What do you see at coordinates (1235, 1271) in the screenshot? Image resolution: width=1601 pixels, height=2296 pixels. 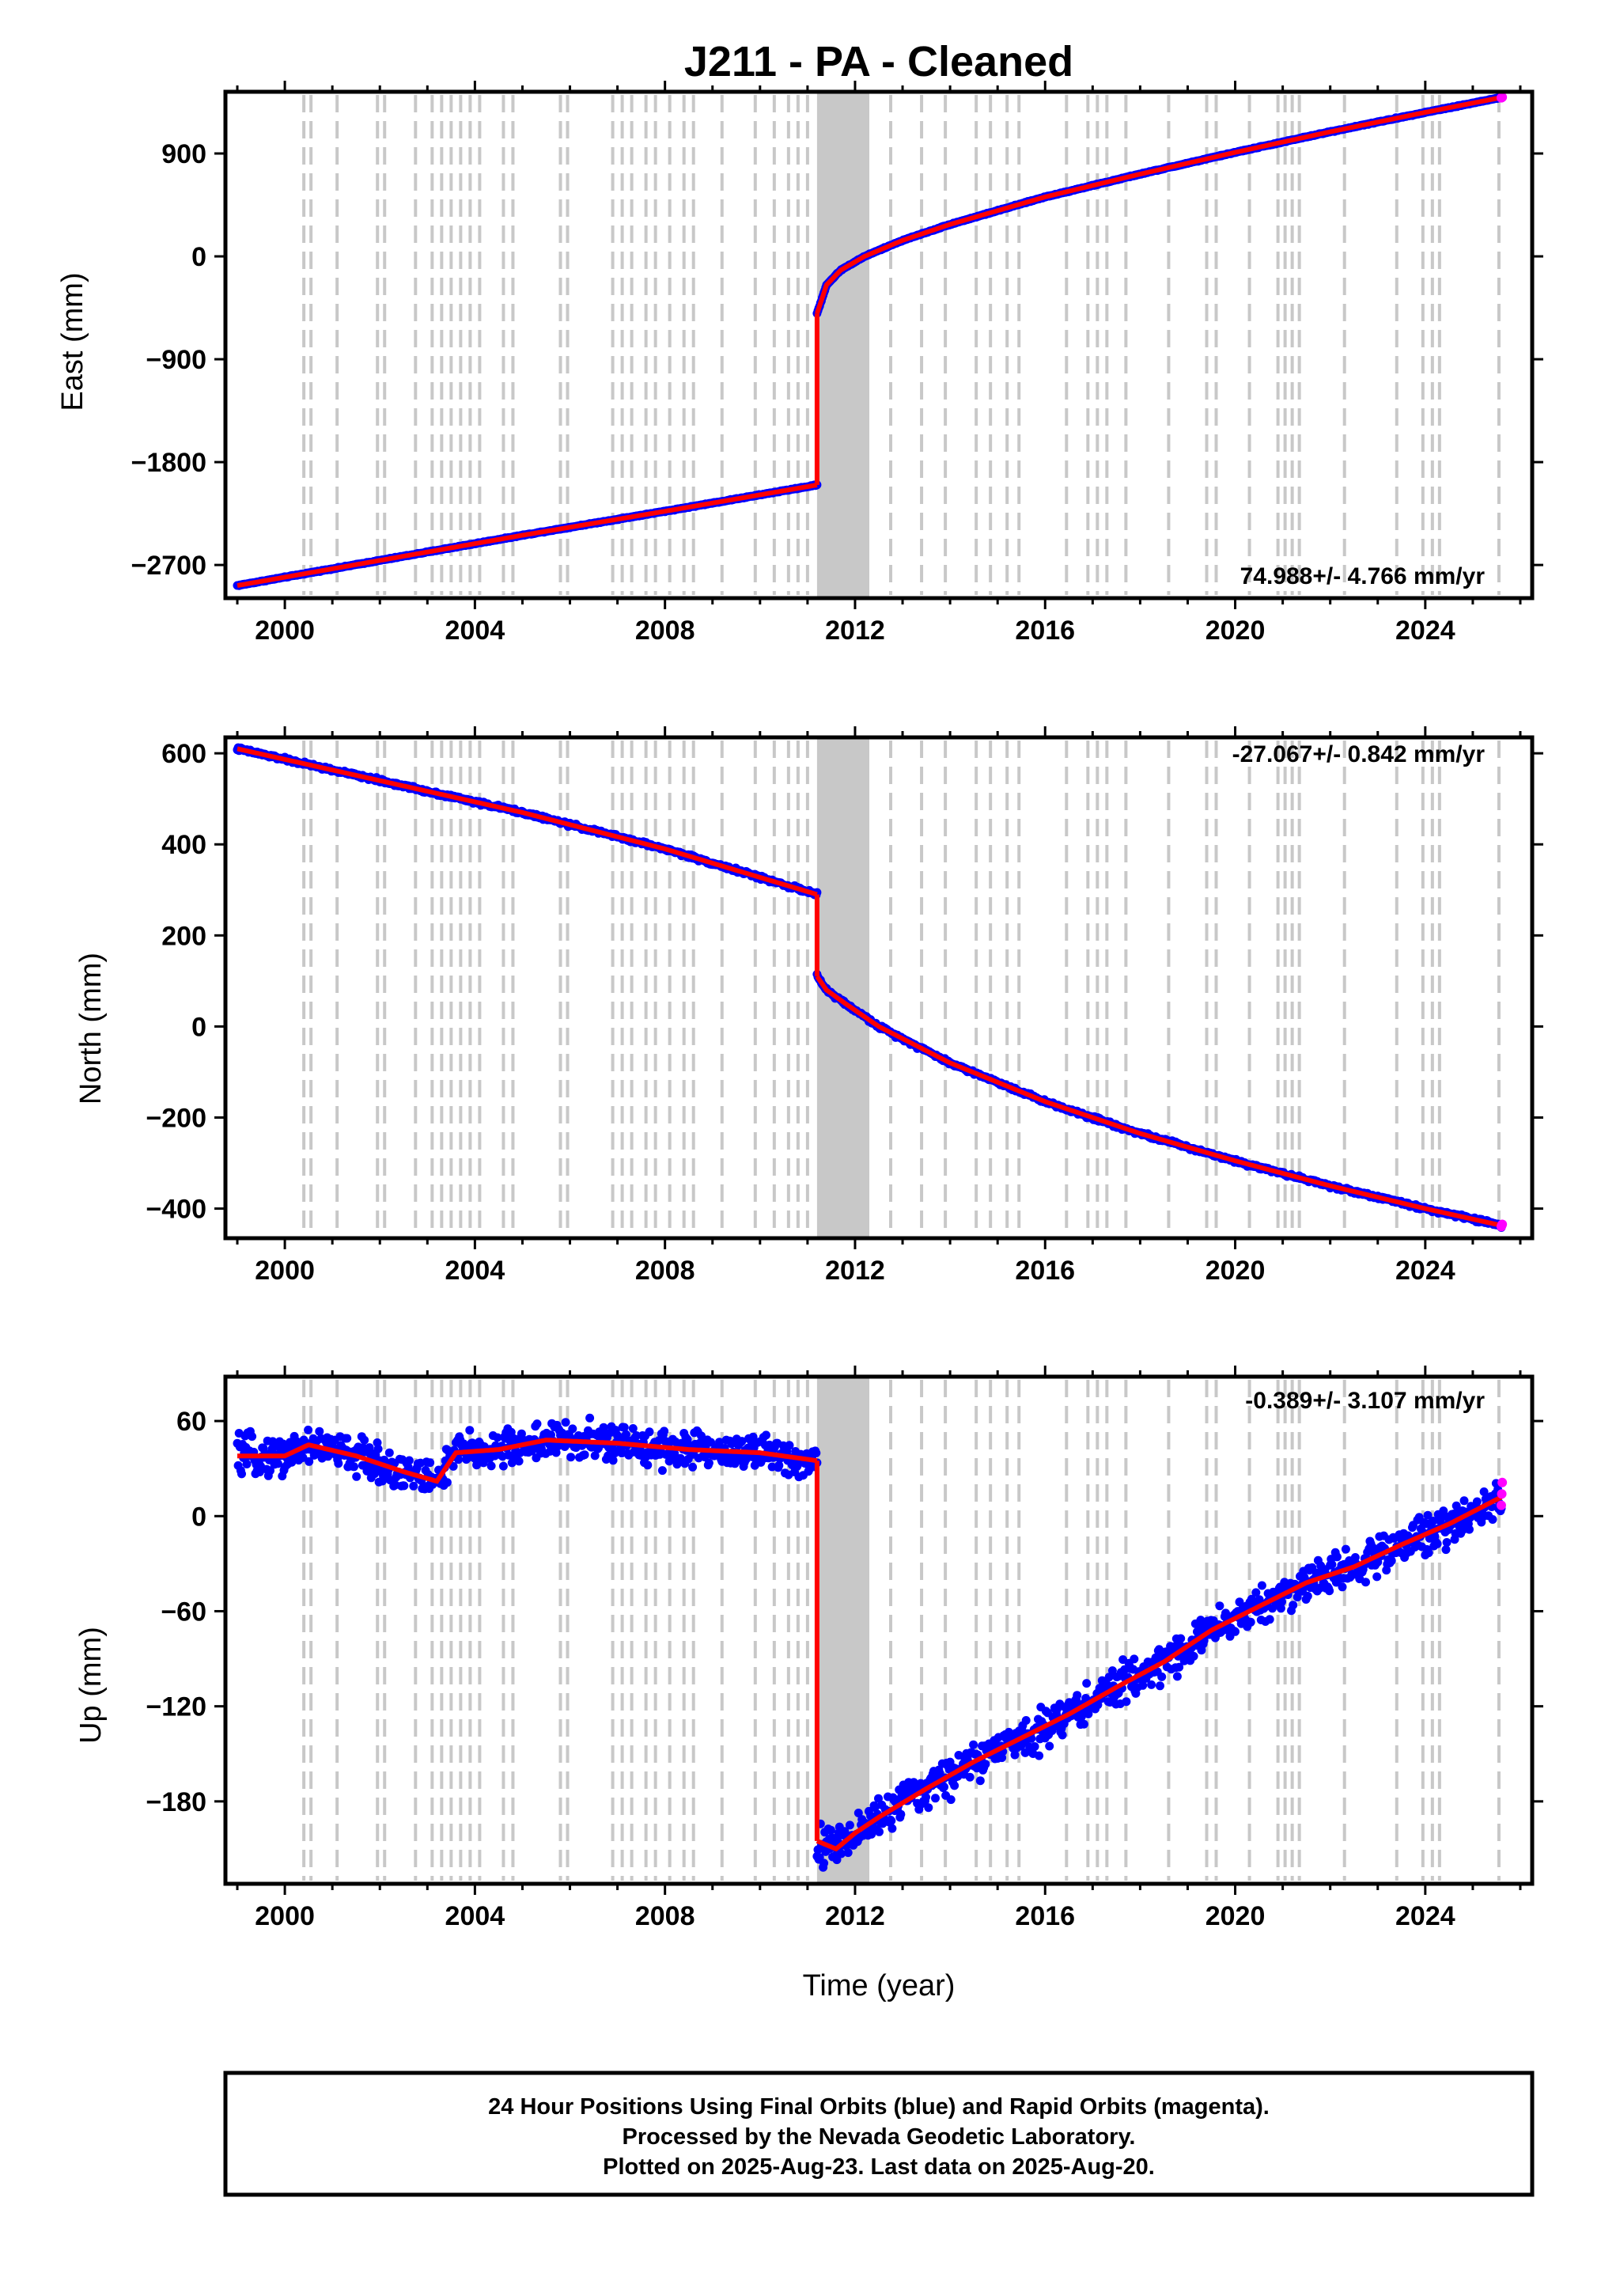 I see `north-x-tick-label: 2020` at bounding box center [1235, 1271].